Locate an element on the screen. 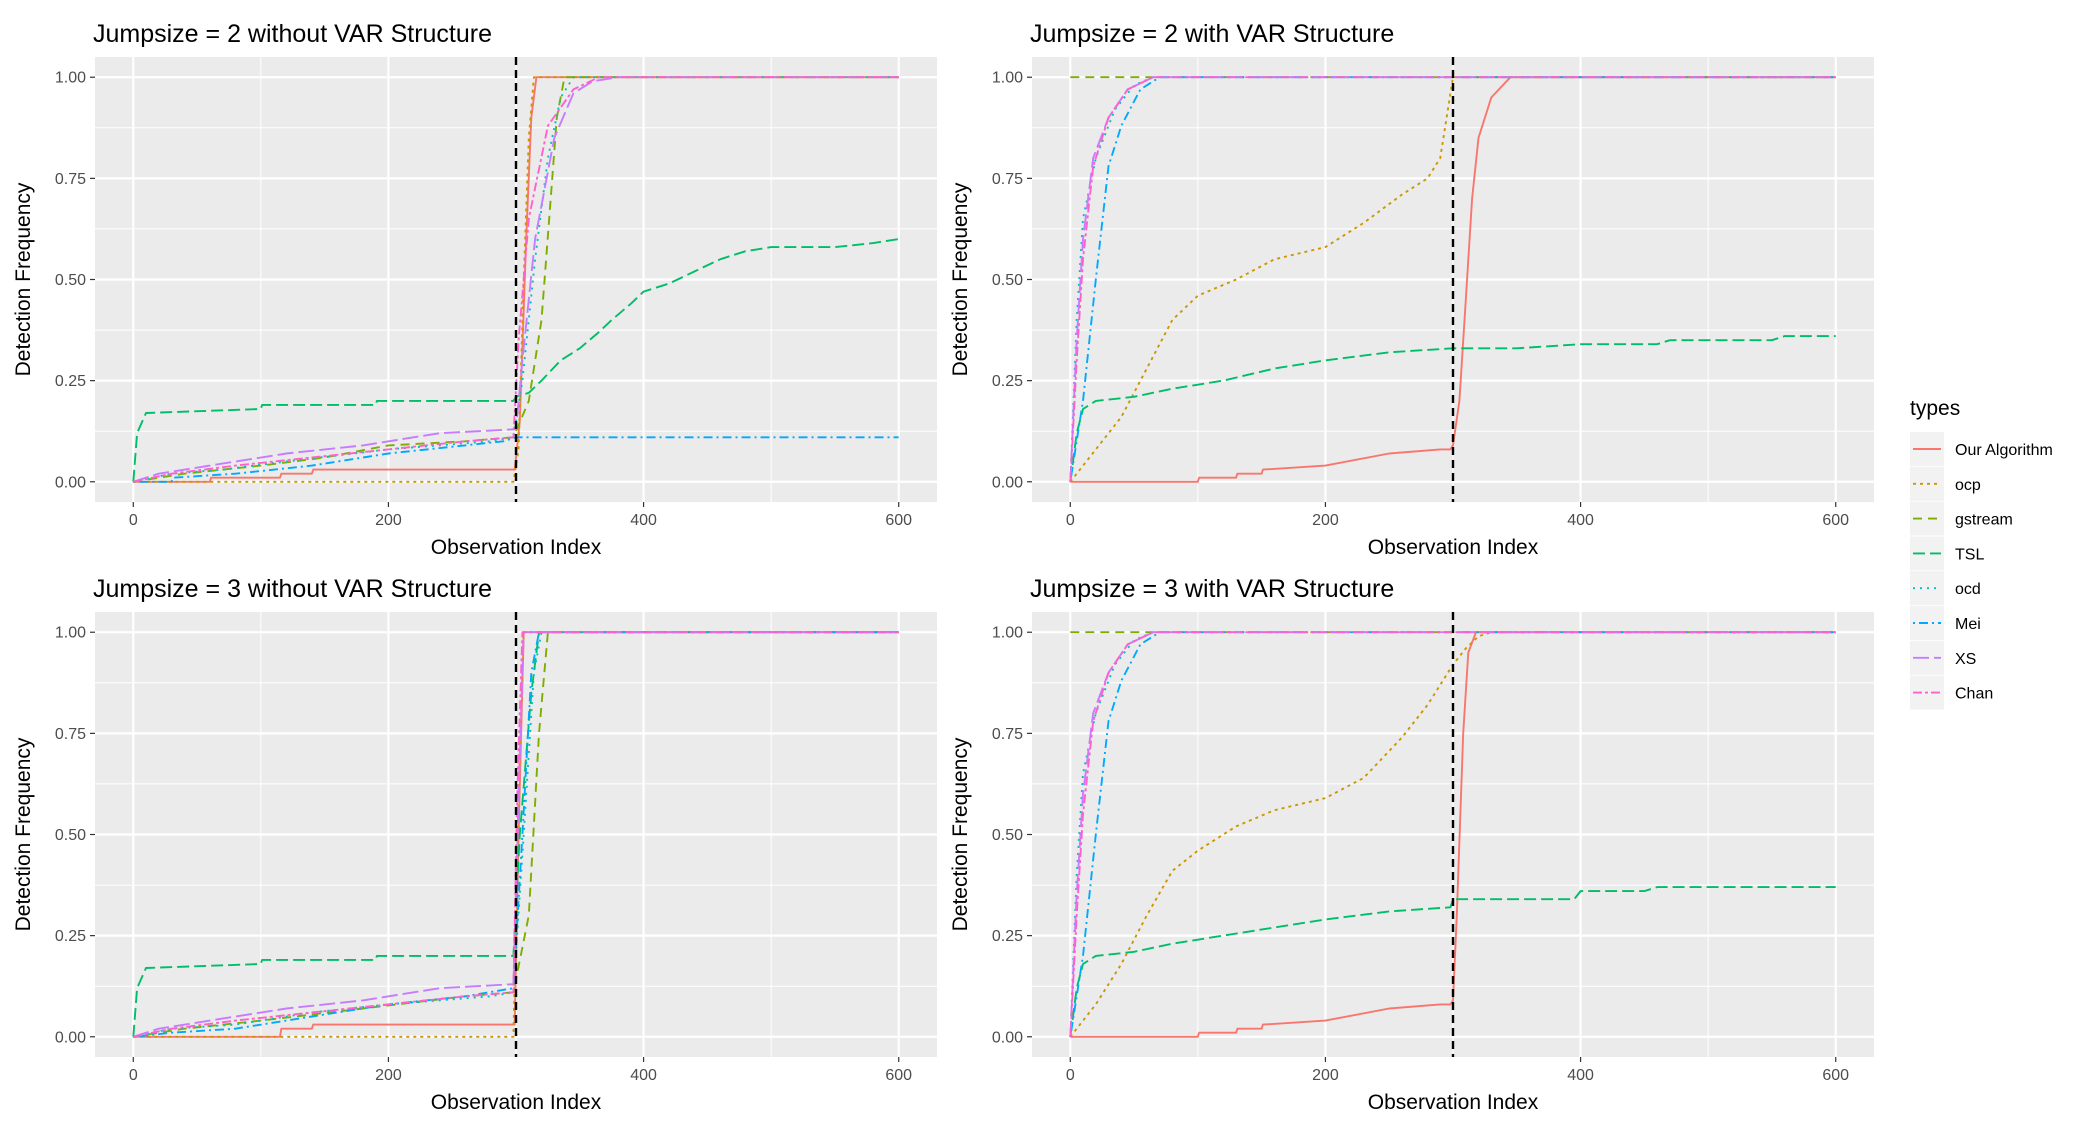 The image size is (2089, 1128). legend-label: XS is located at coordinates (1965, 659).